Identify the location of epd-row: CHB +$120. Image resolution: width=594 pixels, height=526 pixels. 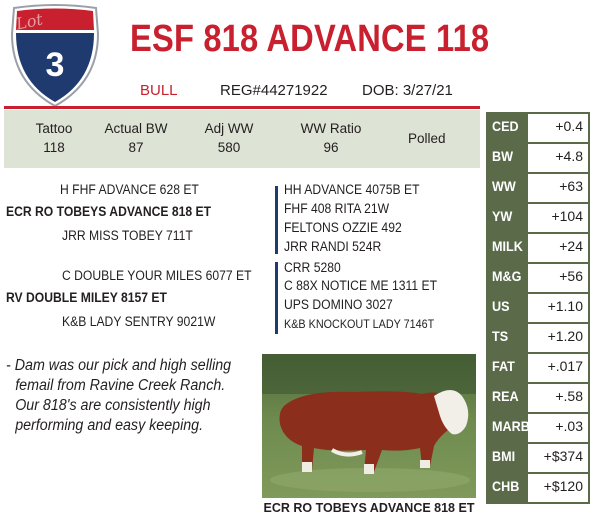
(538, 488).